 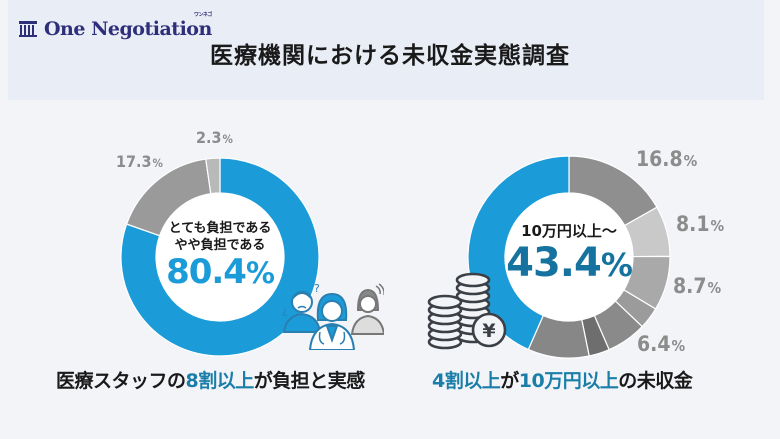 I want to click on right-center-line1: 10万円以上～, so click(x=569, y=231).